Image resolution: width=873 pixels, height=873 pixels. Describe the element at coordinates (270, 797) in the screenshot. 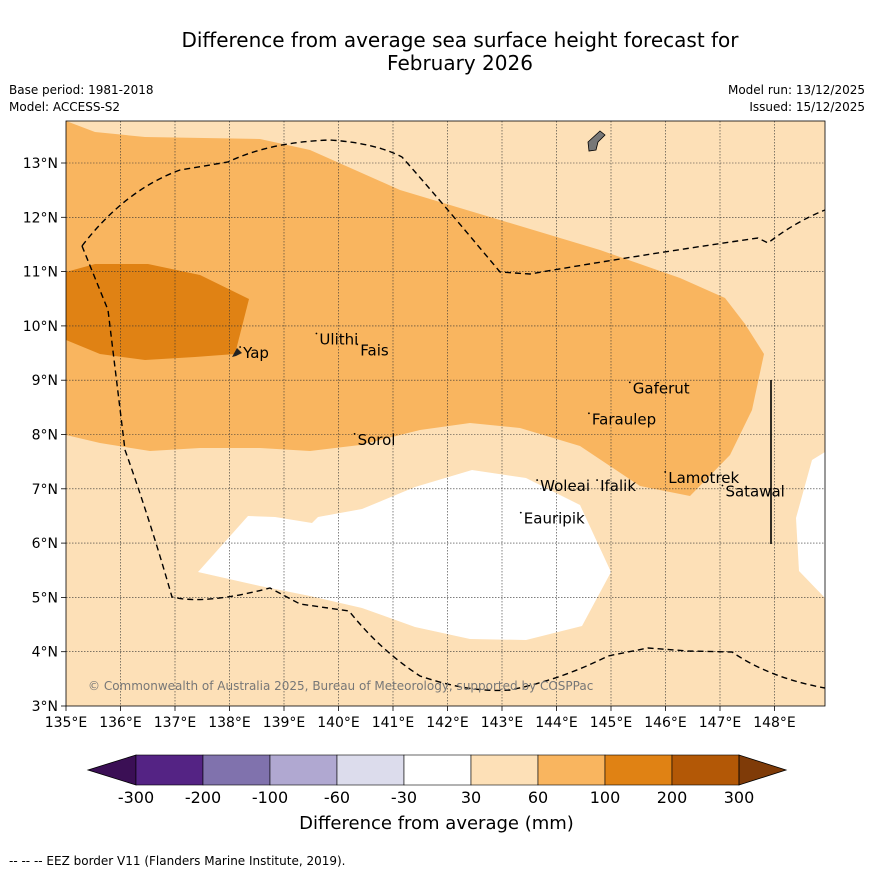

I see `colorbar-tick: -100` at that location.